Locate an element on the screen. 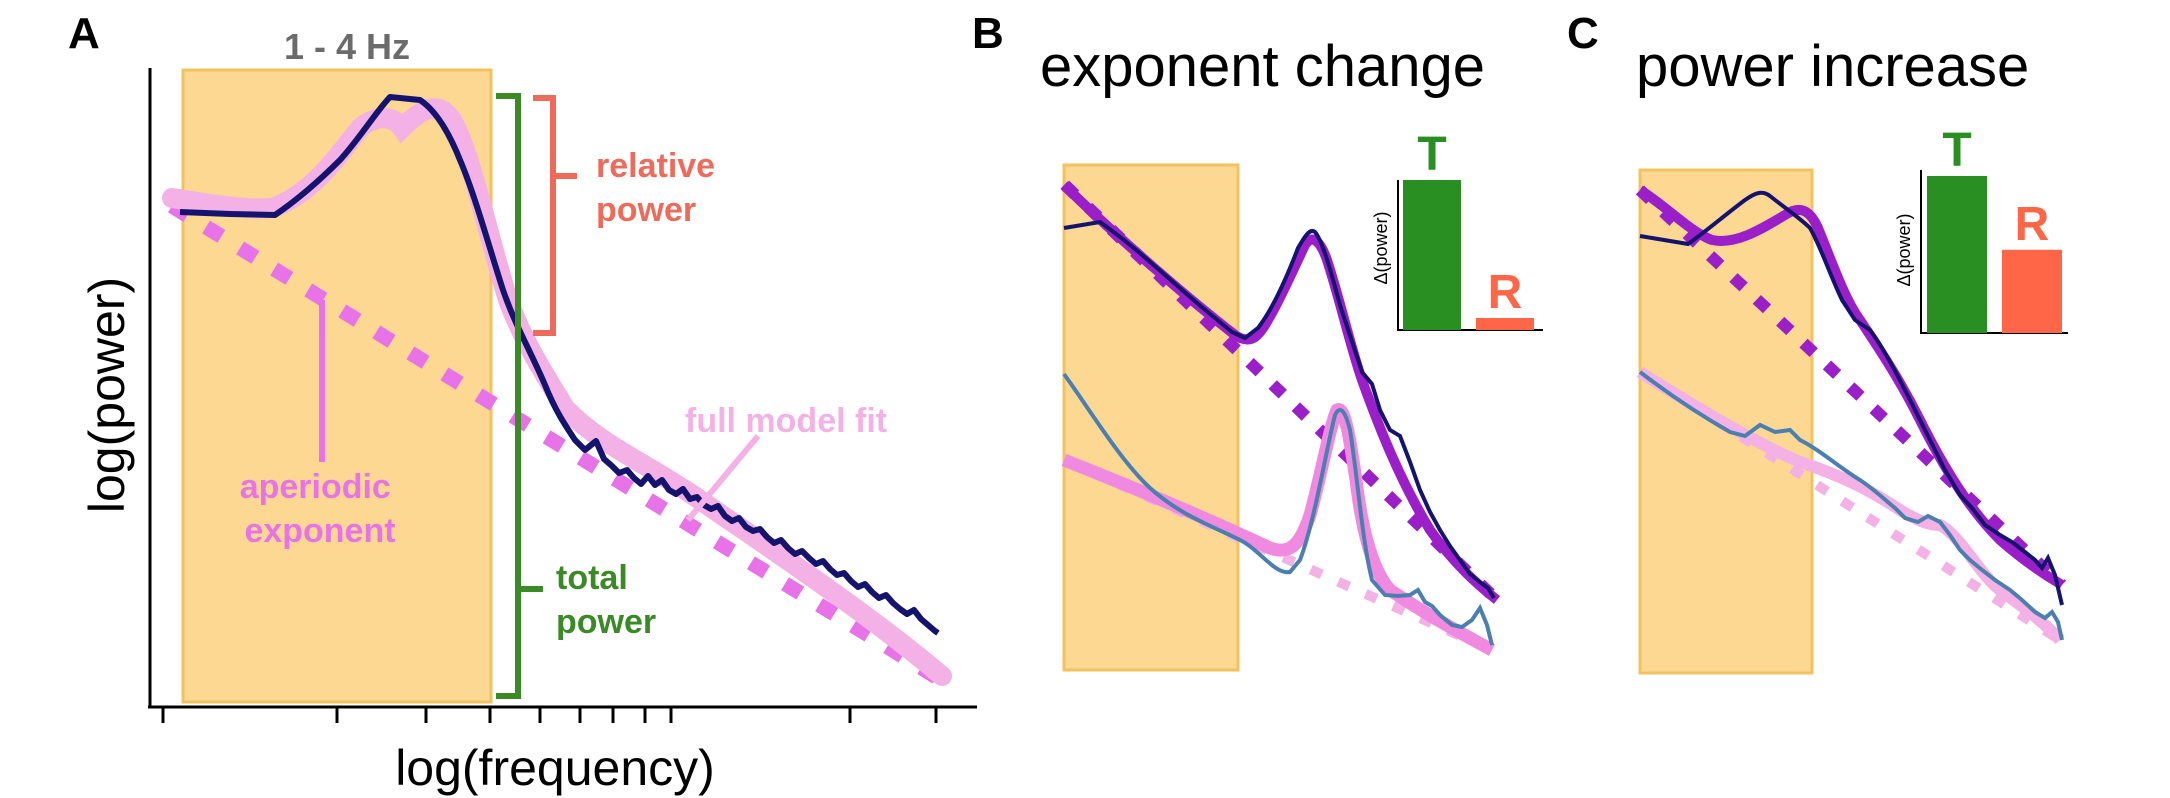  spectrum-b-upper is located at coordinates (1279, 409).